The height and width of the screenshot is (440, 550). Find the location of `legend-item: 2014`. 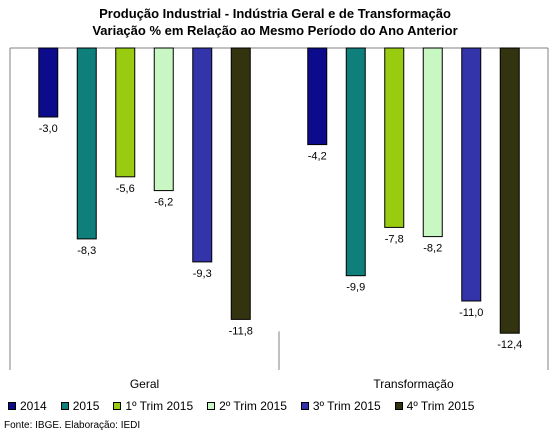

legend-item: 2014 is located at coordinates (27, 406).